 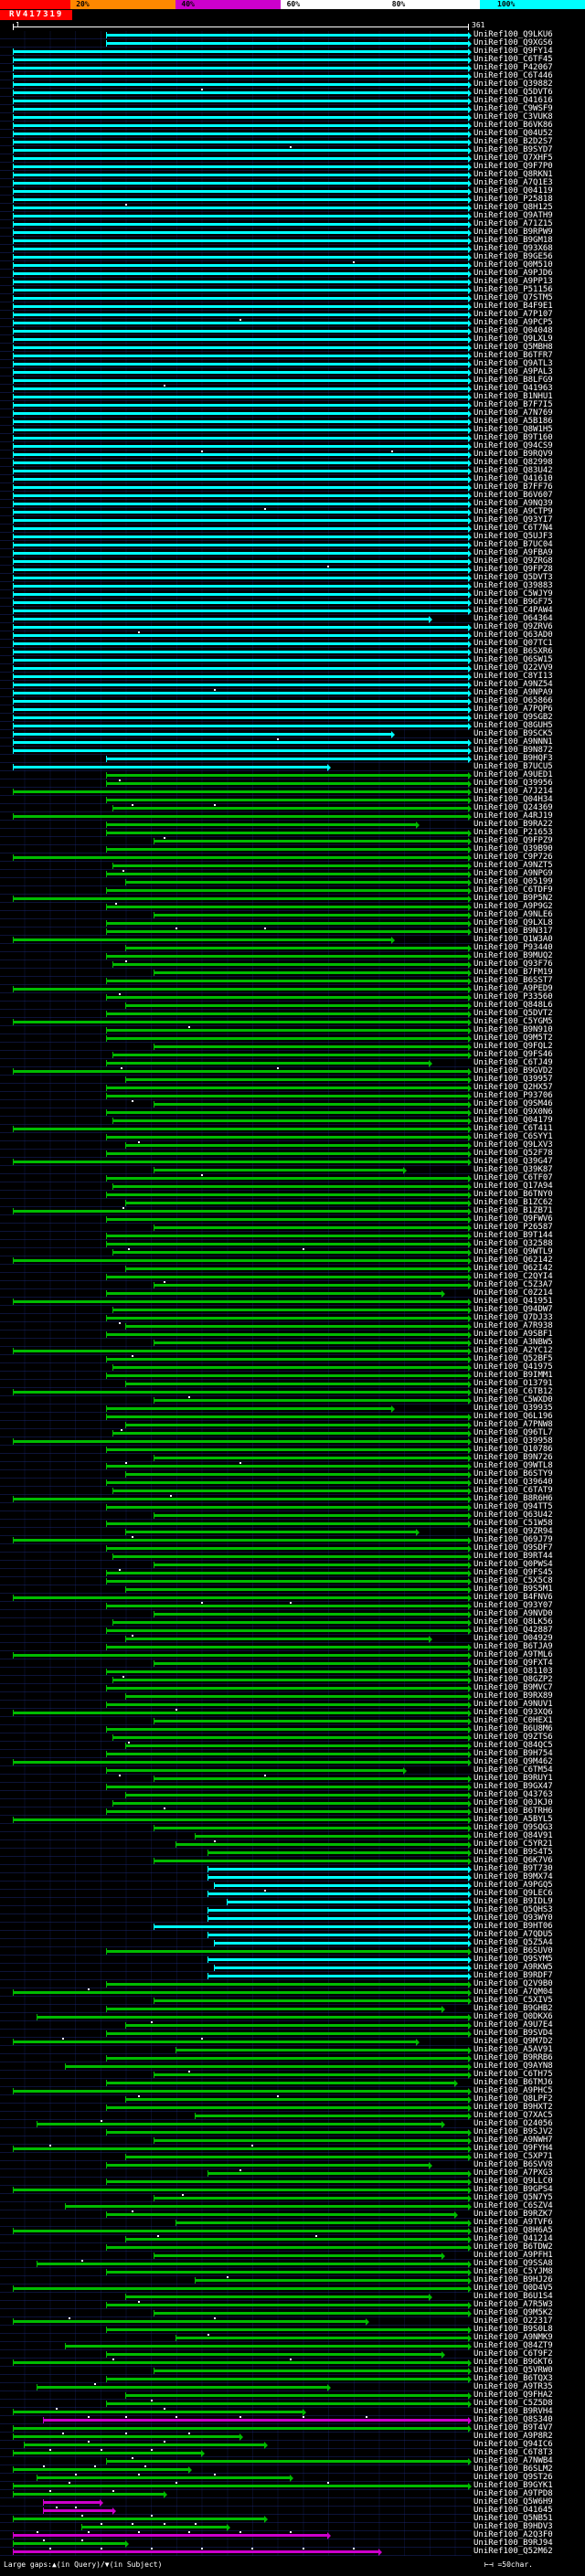 What do you see at coordinates (513, 1441) in the screenshot?
I see `hit-label: UniRef100_Q39958` at bounding box center [513, 1441].